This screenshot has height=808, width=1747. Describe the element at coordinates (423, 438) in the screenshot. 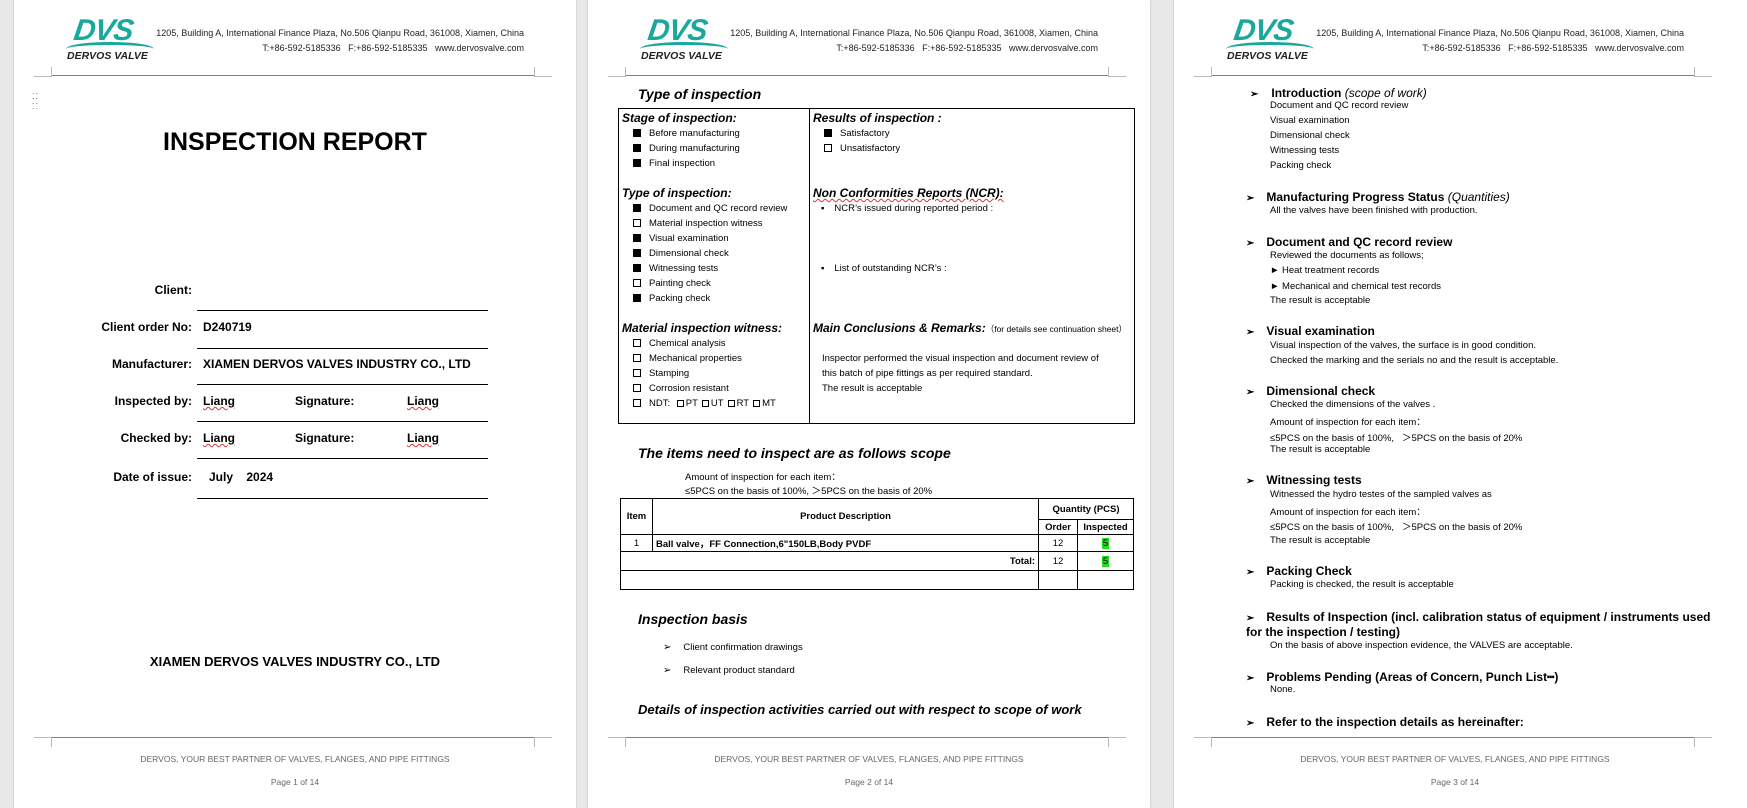

I see `checked-signature: Liang` at that location.